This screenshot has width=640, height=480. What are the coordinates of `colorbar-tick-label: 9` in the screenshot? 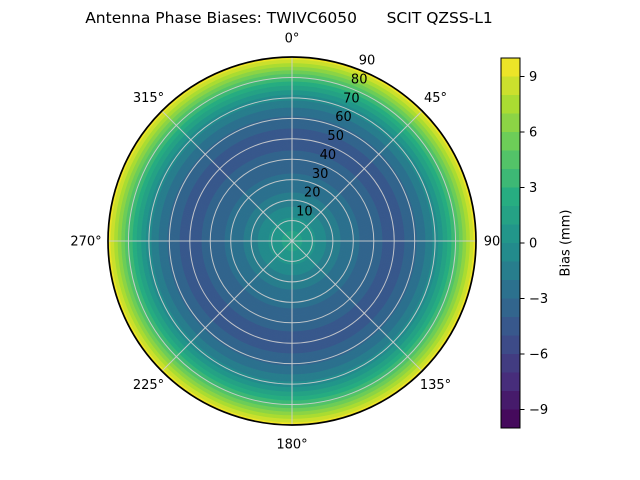 It's located at (533, 77).